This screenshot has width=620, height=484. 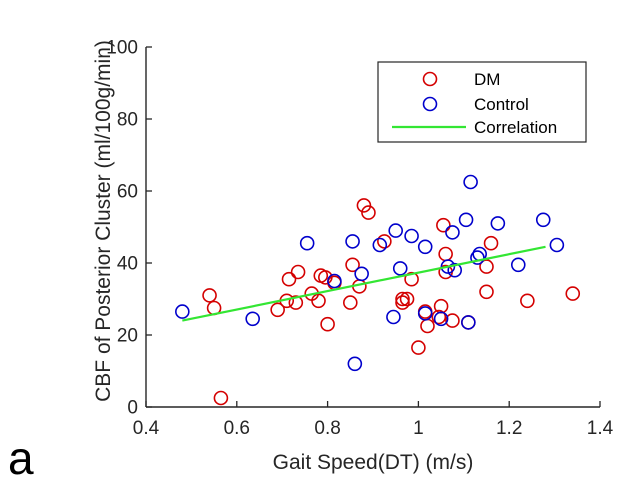 I want to click on x-tick-label: 0.6, so click(x=237, y=428).